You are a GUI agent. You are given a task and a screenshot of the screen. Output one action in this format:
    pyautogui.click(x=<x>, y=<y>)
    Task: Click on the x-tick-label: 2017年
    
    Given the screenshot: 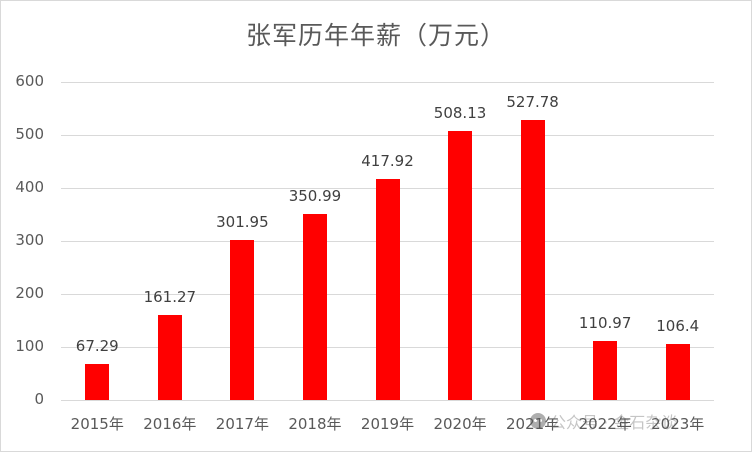 What is the action you would take?
    pyautogui.click(x=242, y=424)
    